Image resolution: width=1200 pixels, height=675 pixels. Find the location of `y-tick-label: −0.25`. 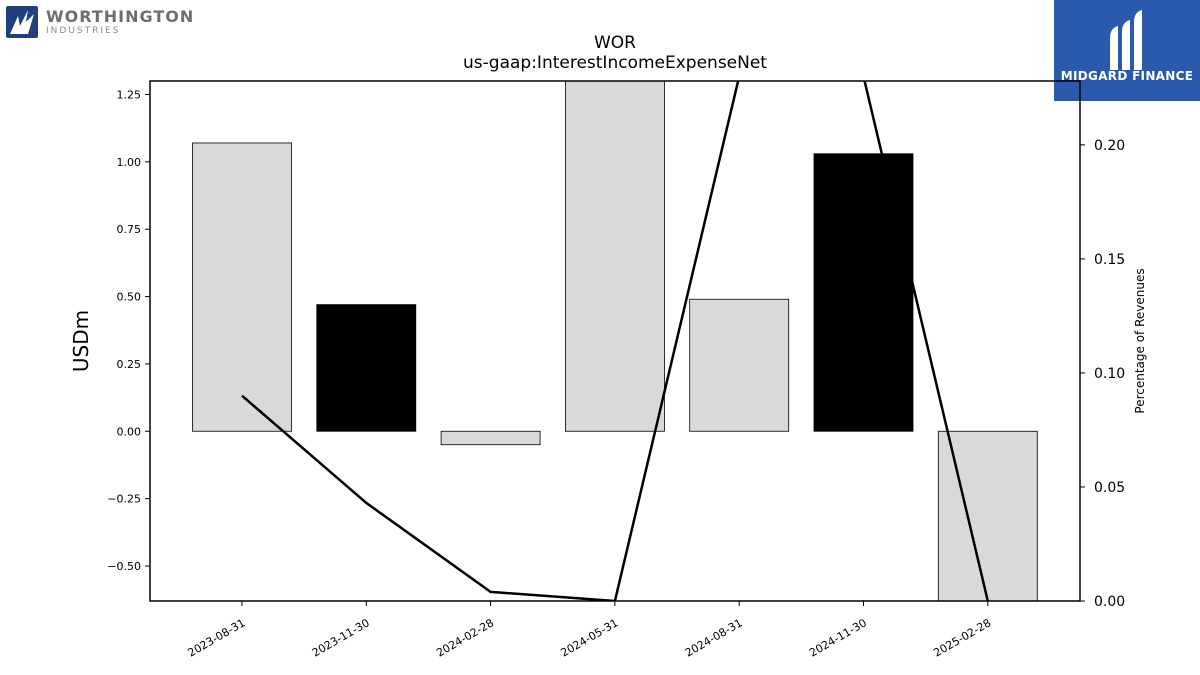

y-tick-label: −0.25 is located at coordinates (124, 499).